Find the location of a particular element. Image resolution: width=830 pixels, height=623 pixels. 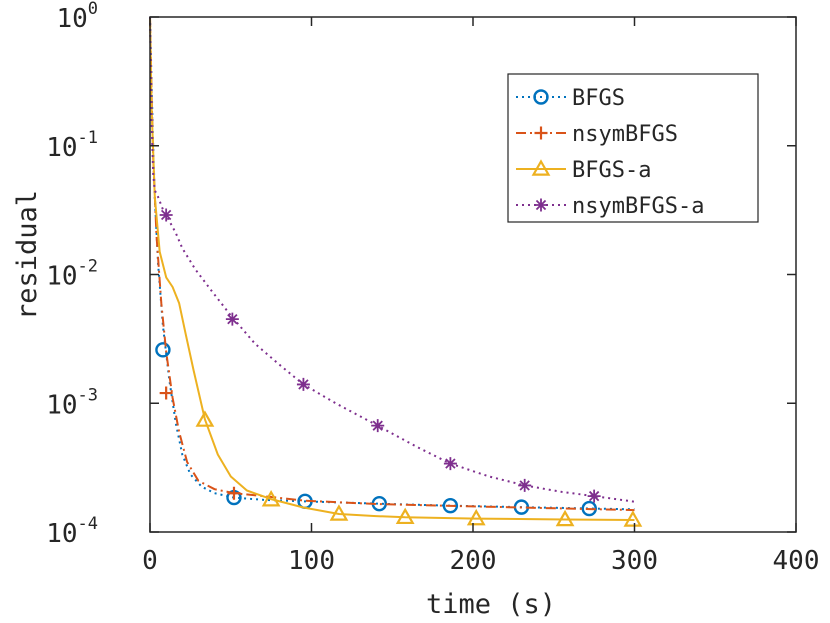

legend-item-nsymbfgs: nsymBFGS is located at coordinates (597, 134).